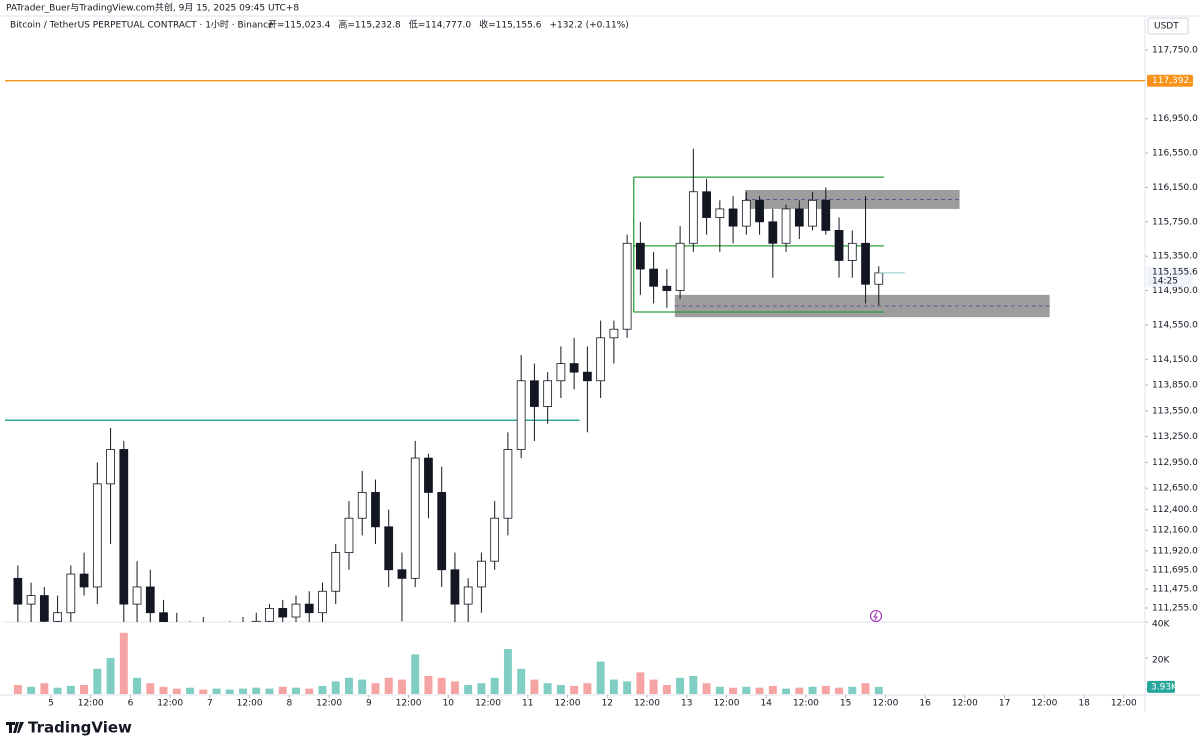 The image size is (1200, 746). What do you see at coordinates (1161, 661) in the screenshot?
I see `volume-tick-label: 20K` at bounding box center [1161, 661].